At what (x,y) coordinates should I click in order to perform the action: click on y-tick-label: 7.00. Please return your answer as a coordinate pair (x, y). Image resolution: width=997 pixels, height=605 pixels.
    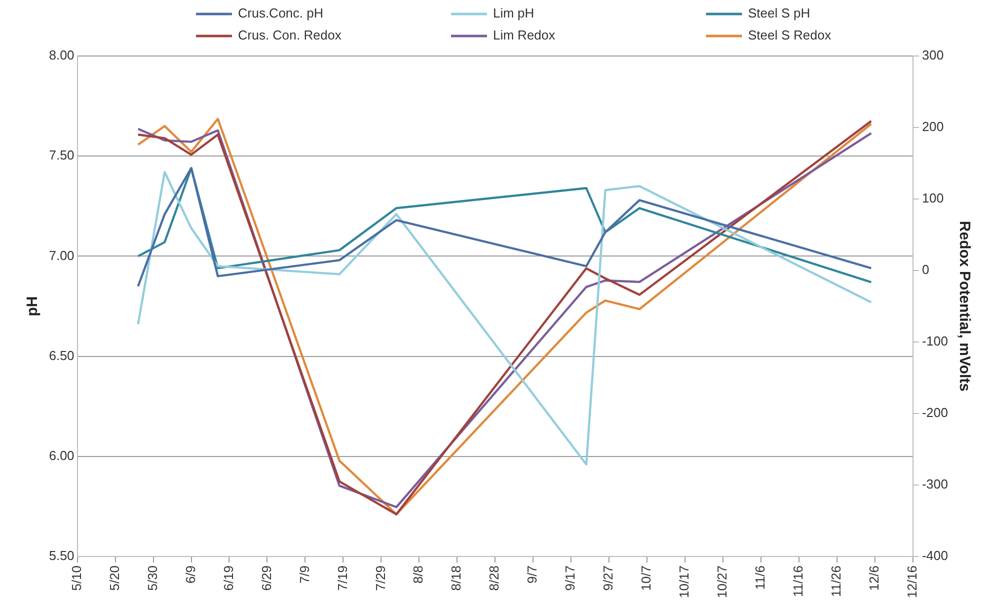
    Looking at the image, I should click on (61, 255).